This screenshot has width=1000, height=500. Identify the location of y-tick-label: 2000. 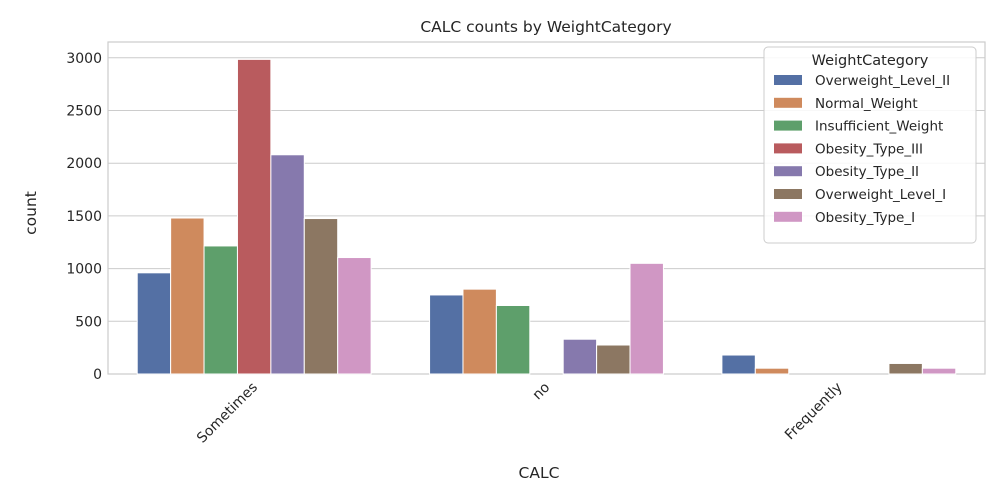
(84, 164).